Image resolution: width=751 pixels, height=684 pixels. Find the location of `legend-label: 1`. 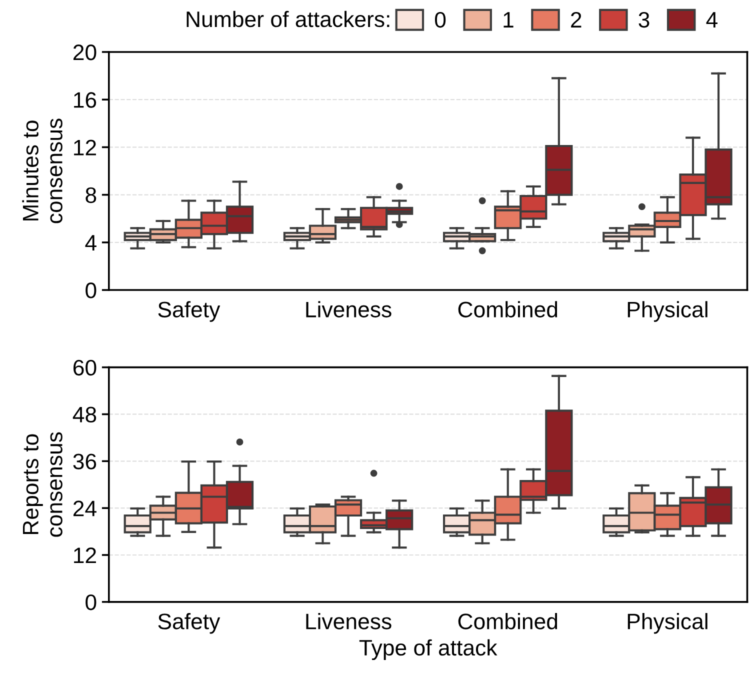

legend-label: 1 is located at coordinates (509, 20).